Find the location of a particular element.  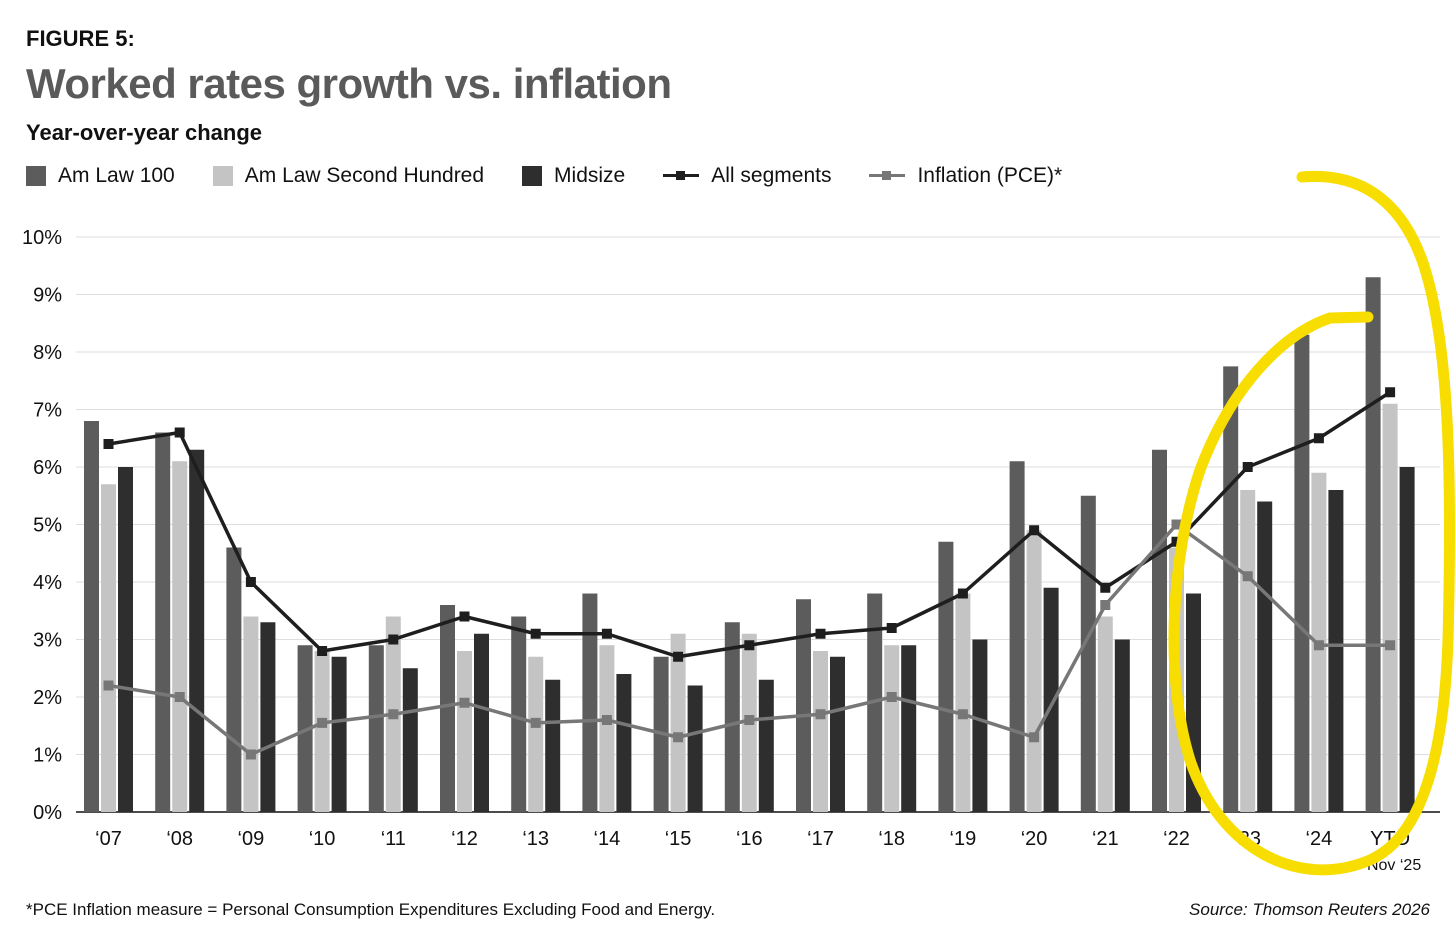

x-tick-label: ‘18 is located at coordinates (891, 839).